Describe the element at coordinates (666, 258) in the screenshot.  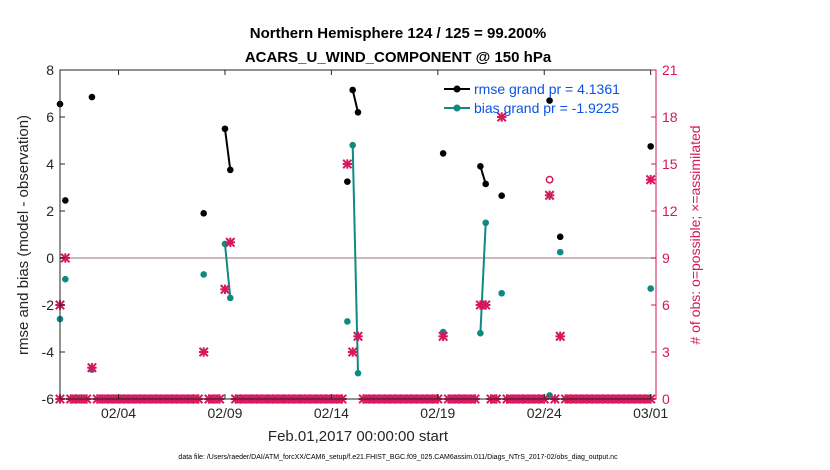
I see `y-right-tick-label: 9` at that location.